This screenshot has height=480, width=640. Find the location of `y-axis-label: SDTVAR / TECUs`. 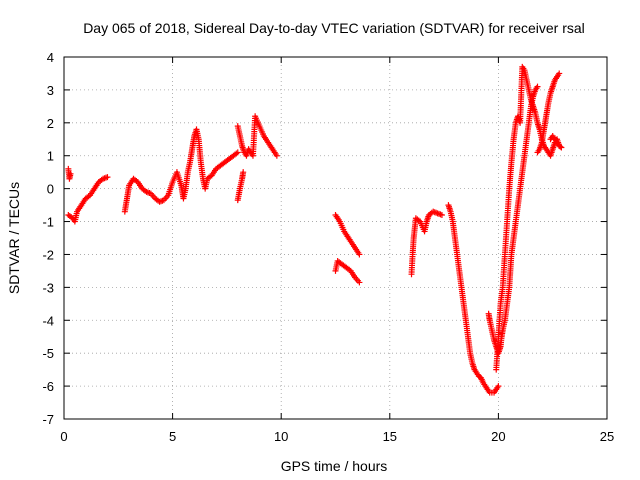

y-axis-label: SDTVAR / TECUs is located at coordinates (14, 238).